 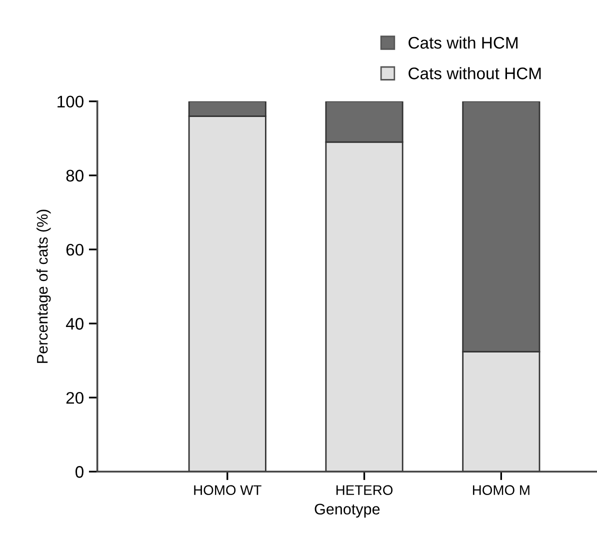 I want to click on x-tick-label: HOMO M, so click(x=501, y=490).